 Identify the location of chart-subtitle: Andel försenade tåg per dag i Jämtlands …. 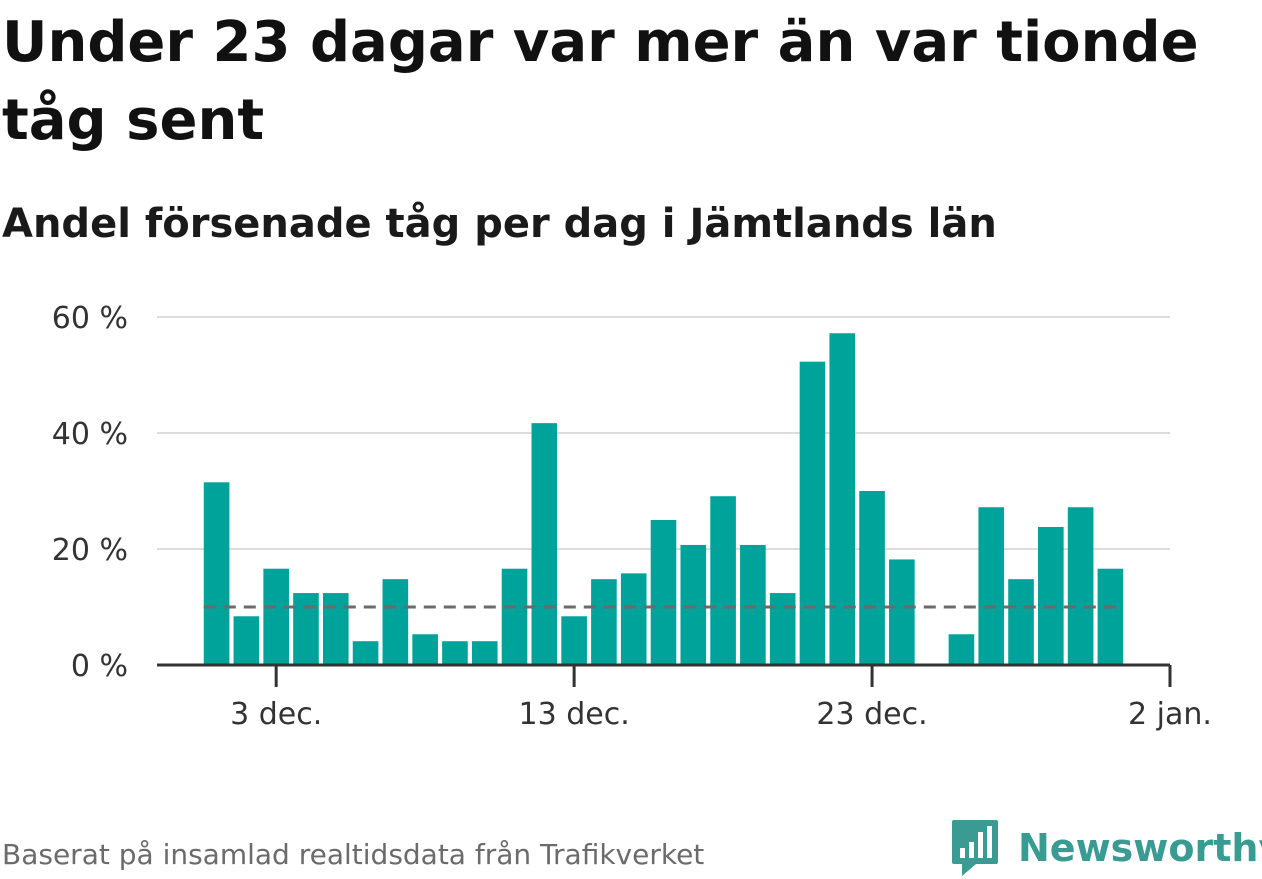
(499, 224).